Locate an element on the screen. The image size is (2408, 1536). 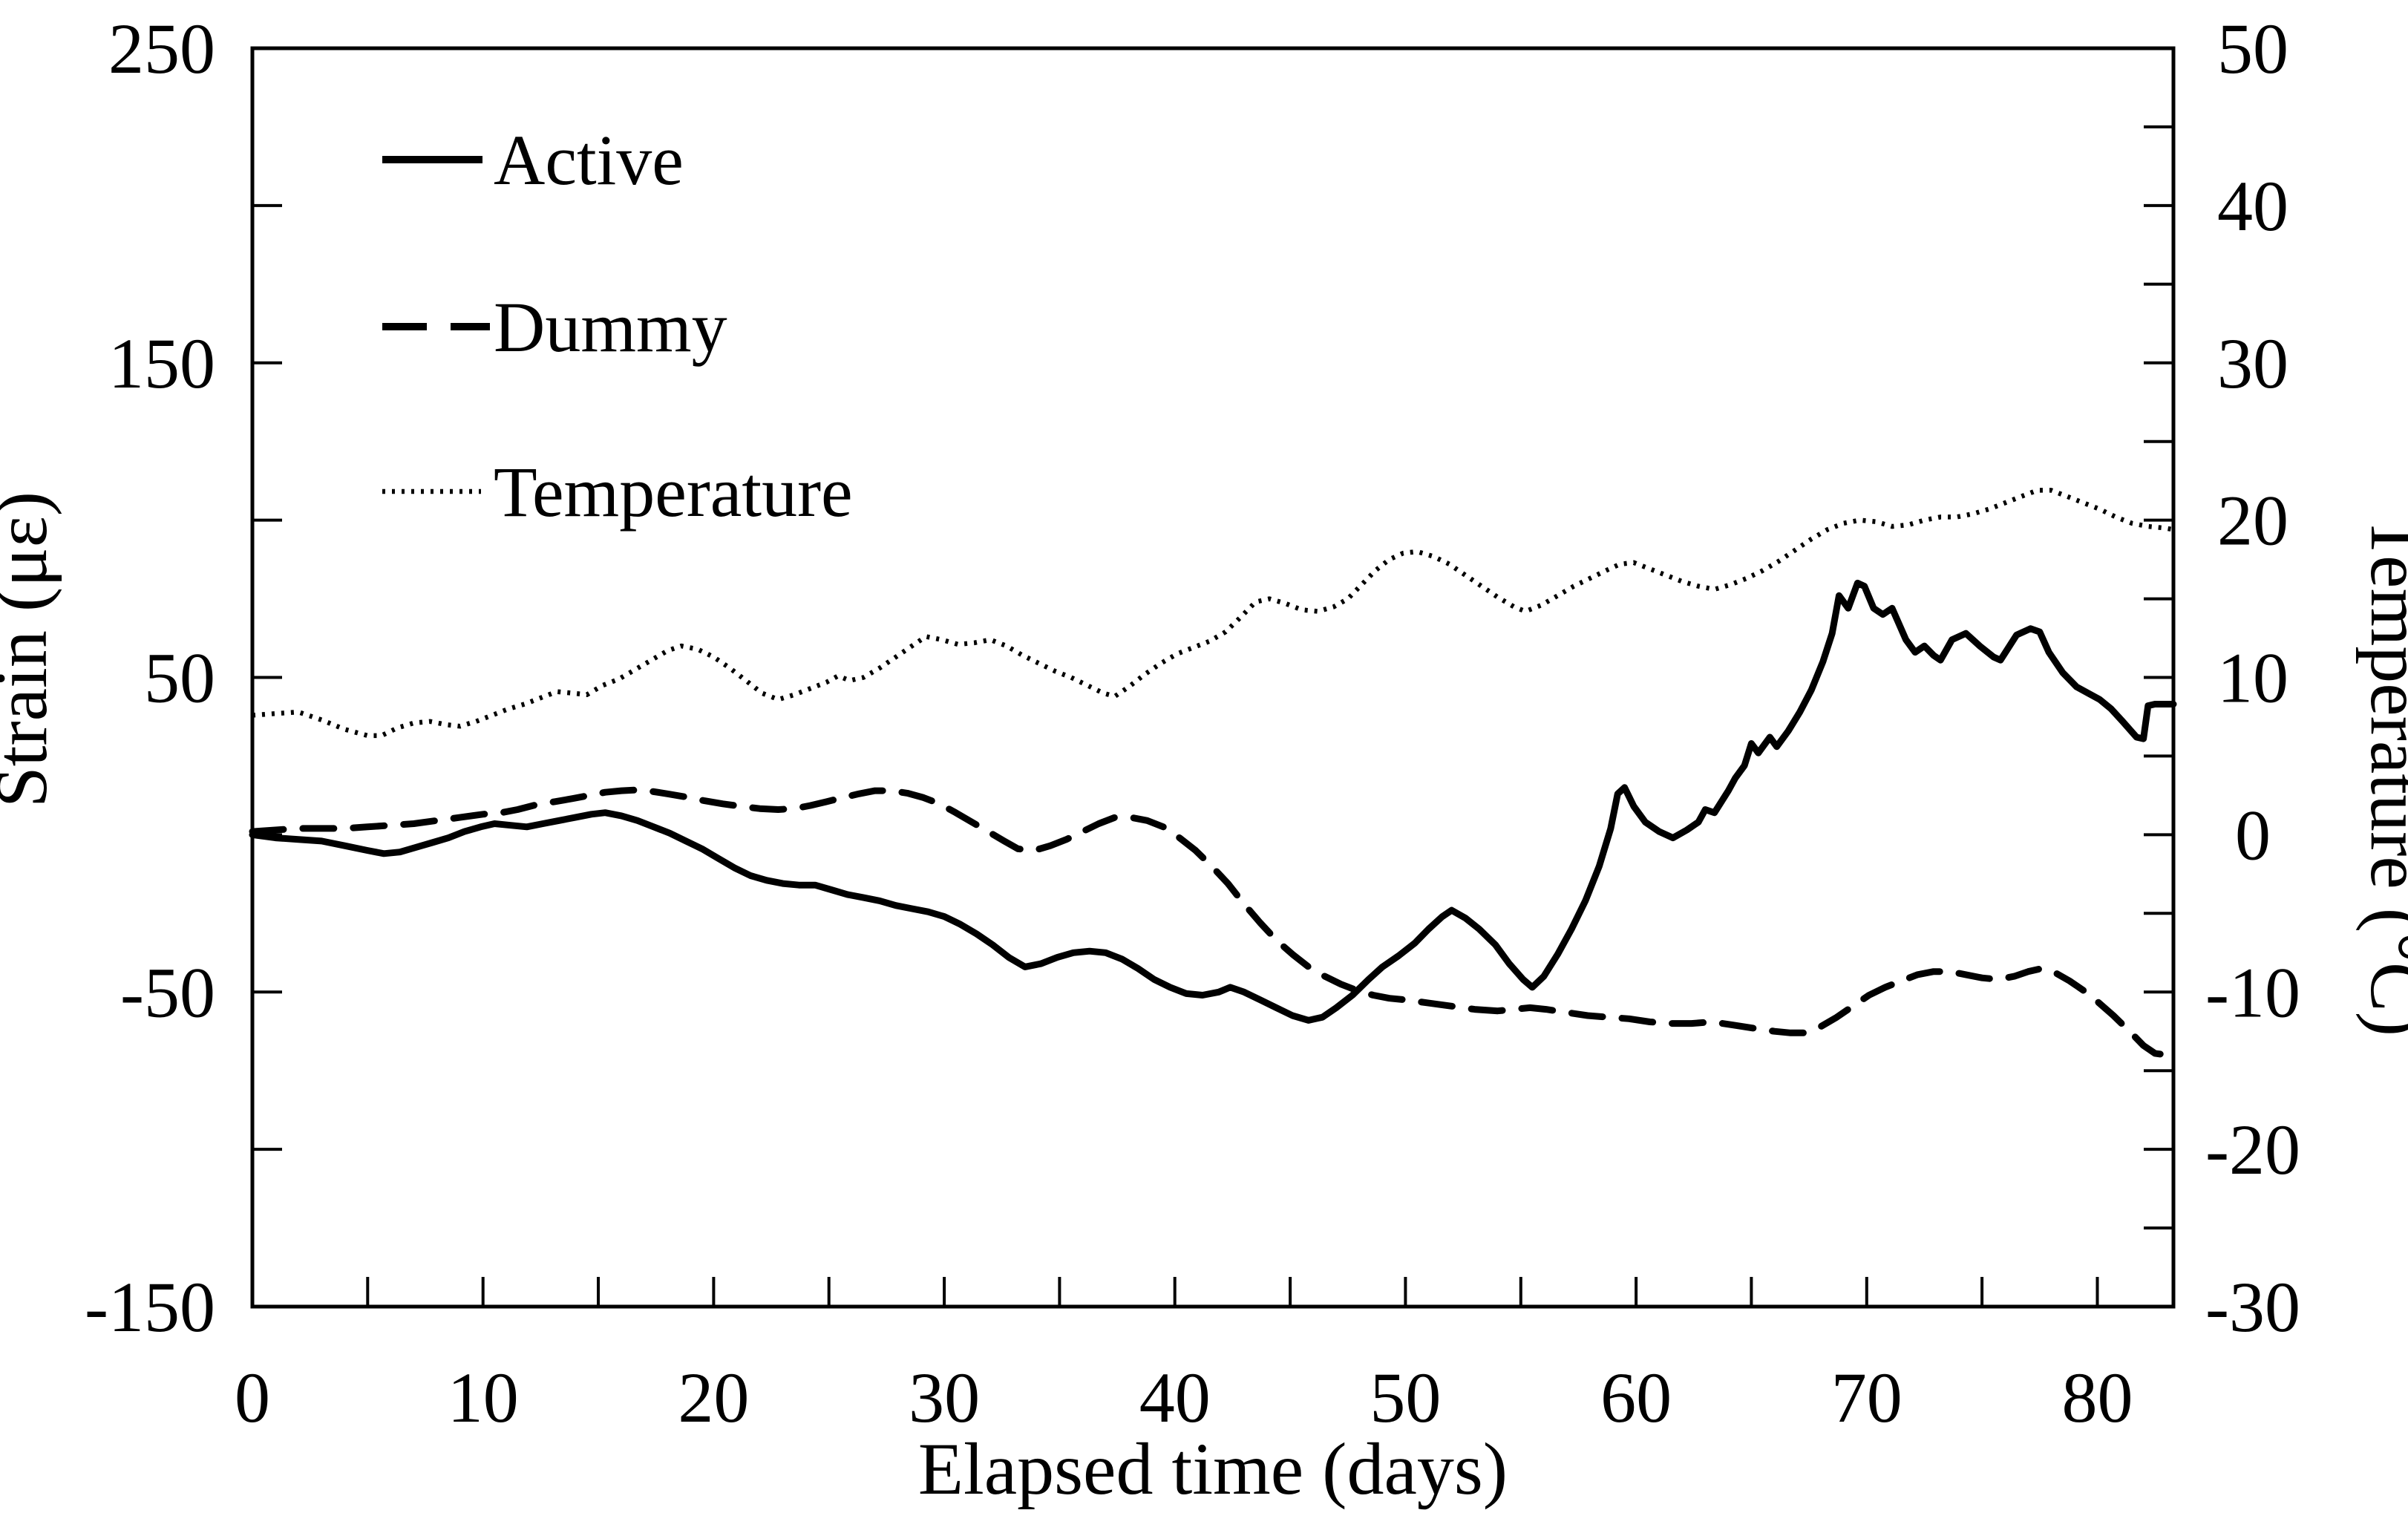
legend-label-active: Active is located at coordinates (589, 160).